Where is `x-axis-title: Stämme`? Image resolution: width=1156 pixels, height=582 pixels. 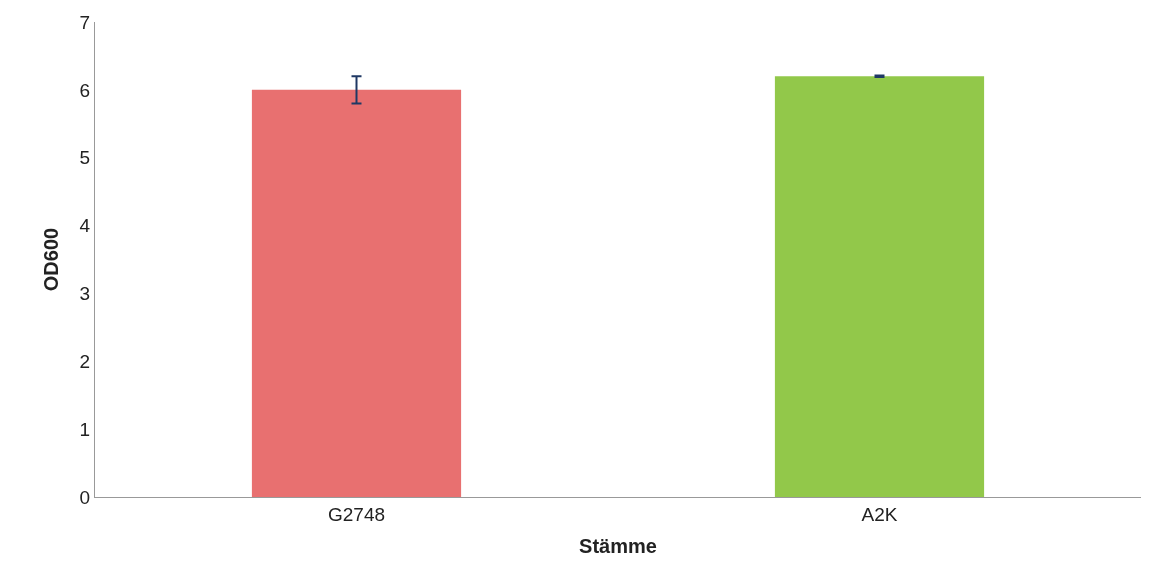 x-axis-title: Stämme is located at coordinates (618, 546).